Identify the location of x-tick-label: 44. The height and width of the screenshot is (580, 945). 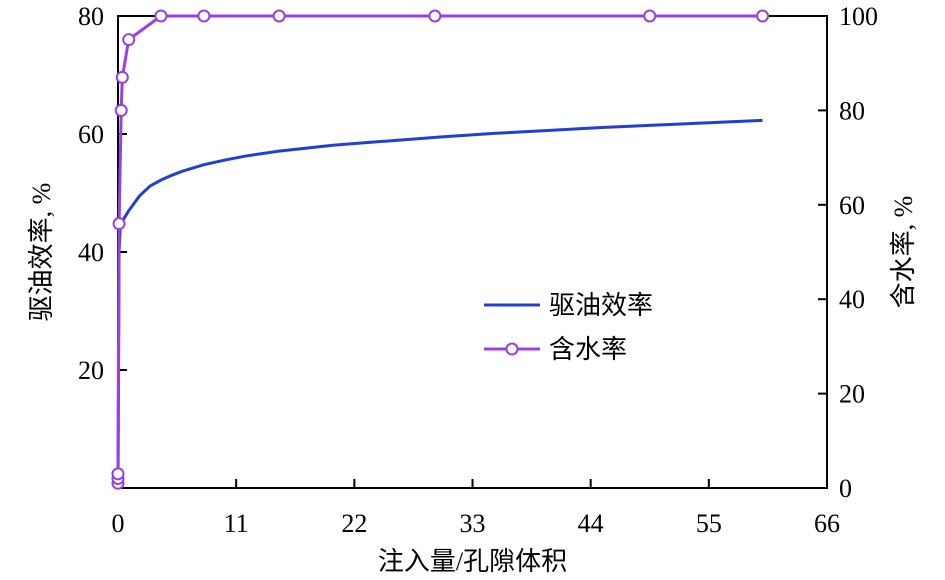
(591, 523).